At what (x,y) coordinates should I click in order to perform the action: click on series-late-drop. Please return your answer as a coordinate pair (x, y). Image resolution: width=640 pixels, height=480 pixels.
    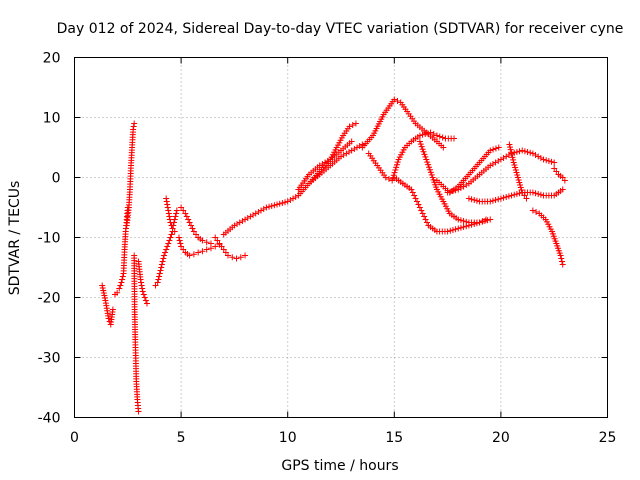
    Looking at the image, I should click on (547, 237).